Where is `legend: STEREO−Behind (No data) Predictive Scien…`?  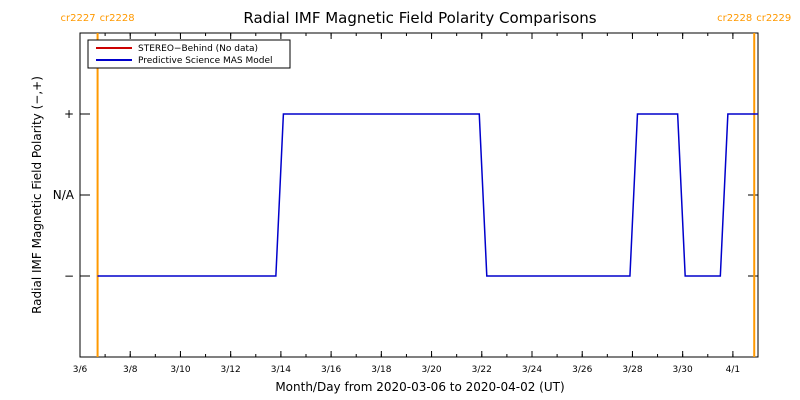
legend: STEREO−Behind (No data) Predictive Scien… is located at coordinates (189, 54).